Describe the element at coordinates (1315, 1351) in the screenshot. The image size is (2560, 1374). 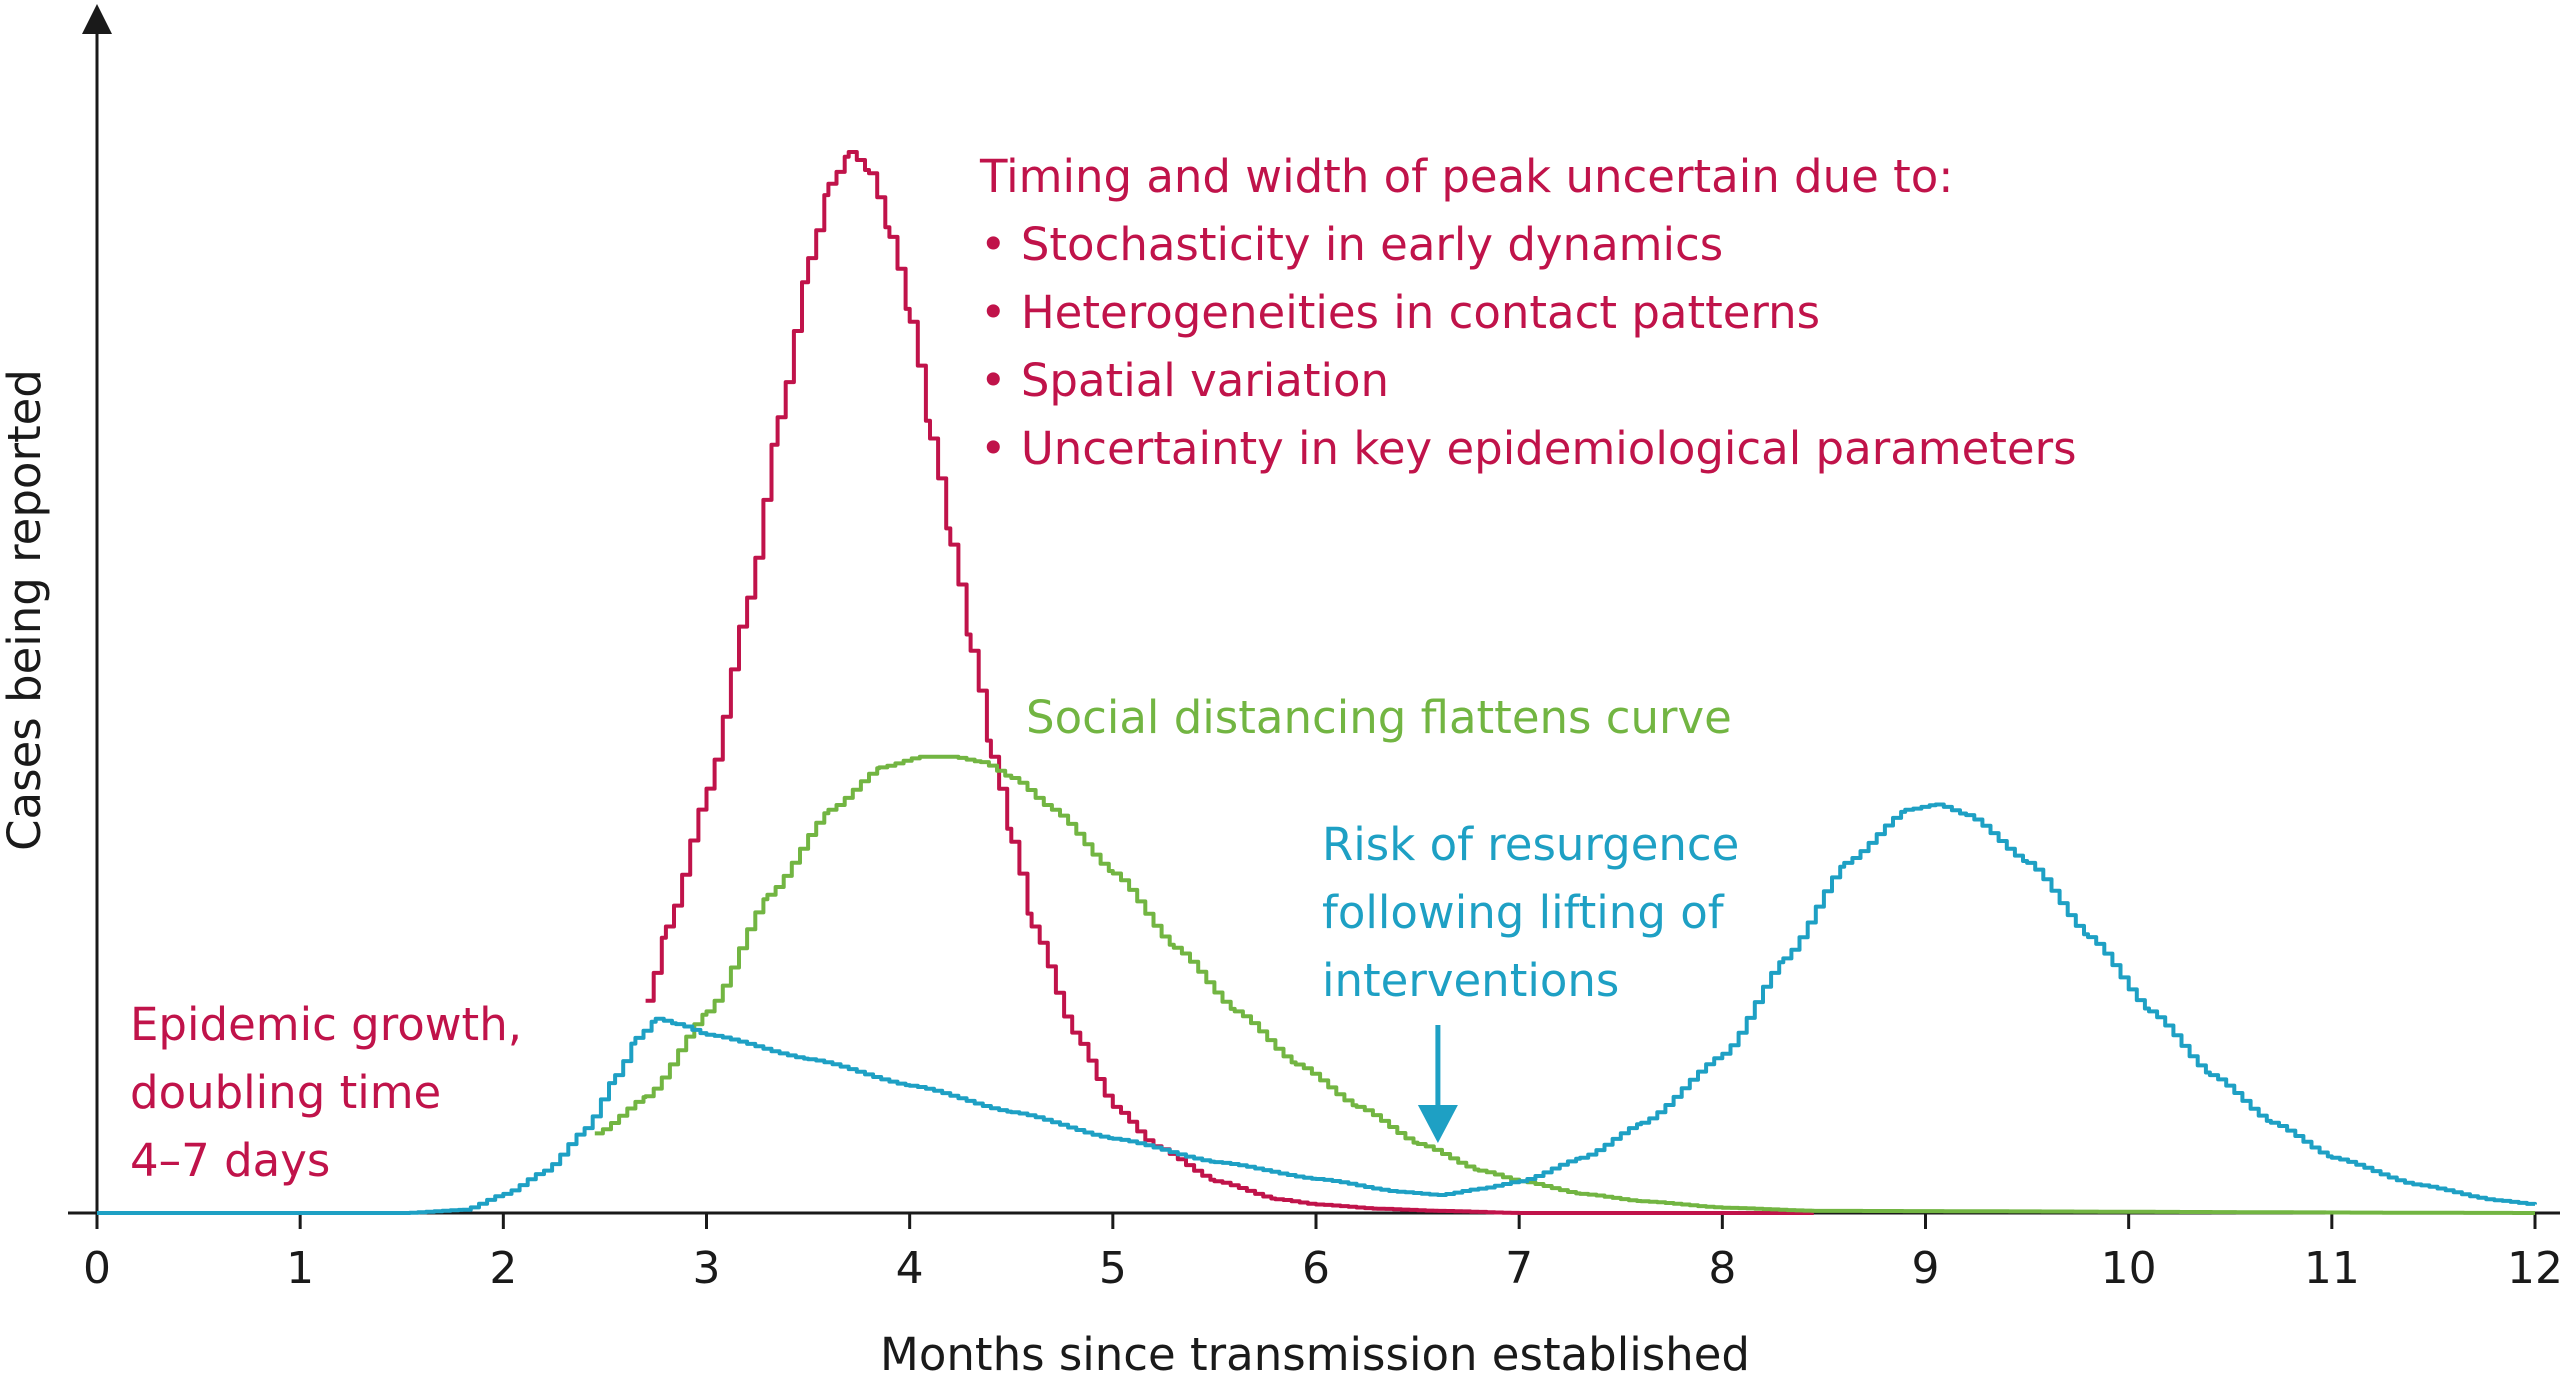
I see `x-axis-title: Months since transmission established` at that location.